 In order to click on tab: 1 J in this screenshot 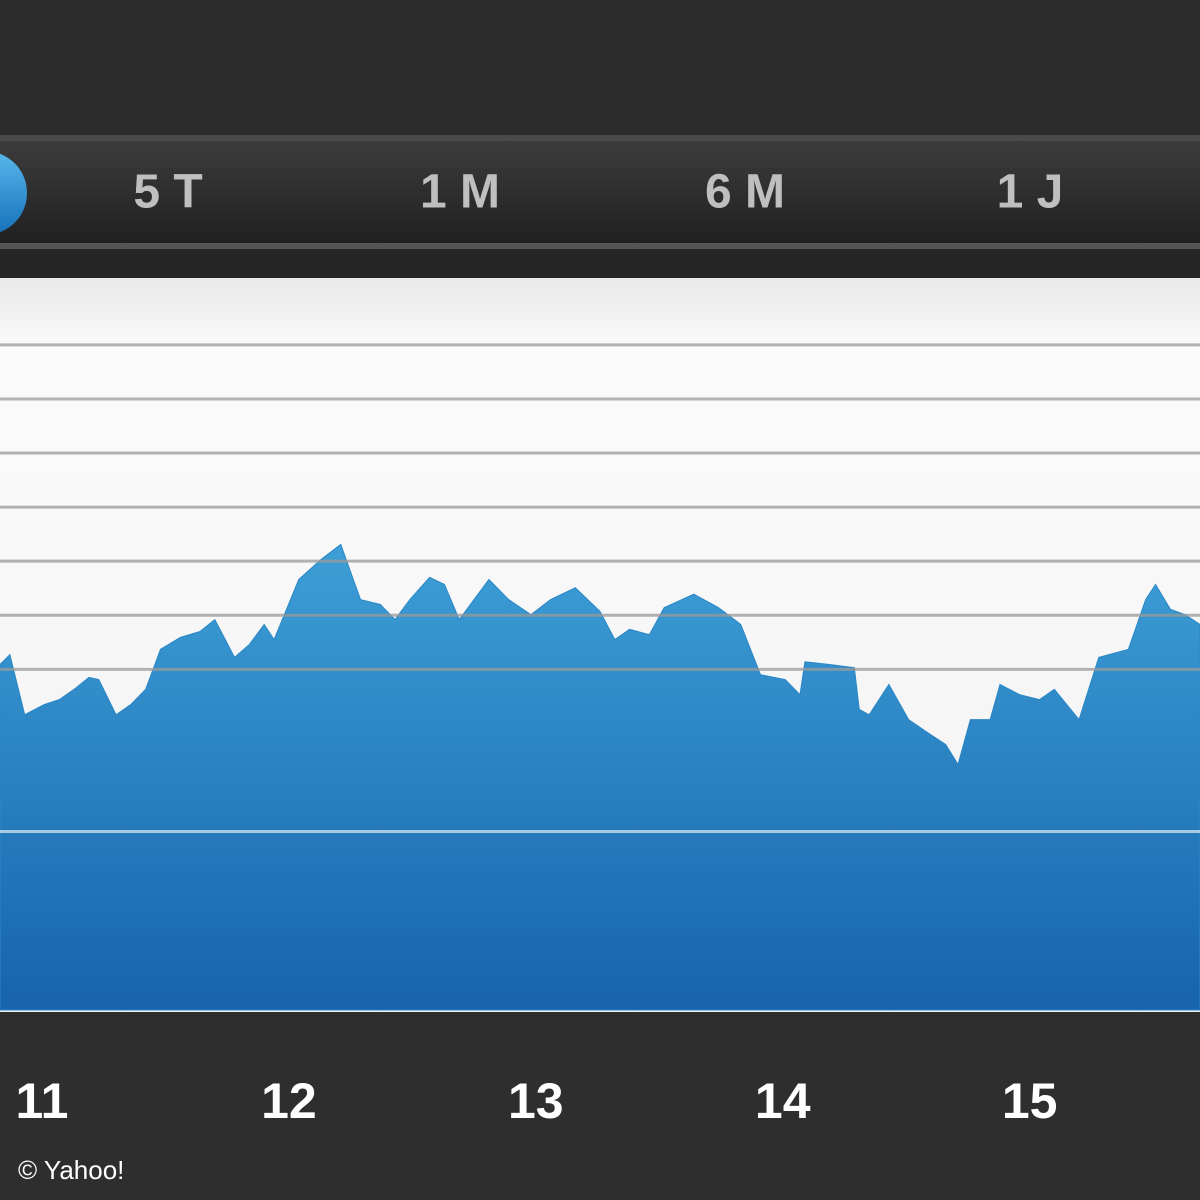, I will do `click(1030, 192)`.